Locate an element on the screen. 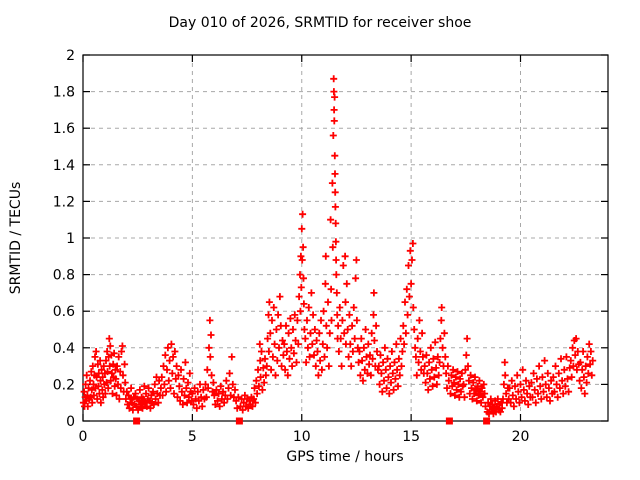  y-tick-label: 0.2 is located at coordinates (64, 385).